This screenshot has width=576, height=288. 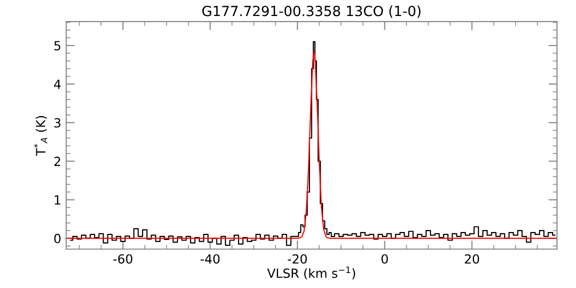 I want to click on y-tick-label: 5, so click(x=57, y=45).